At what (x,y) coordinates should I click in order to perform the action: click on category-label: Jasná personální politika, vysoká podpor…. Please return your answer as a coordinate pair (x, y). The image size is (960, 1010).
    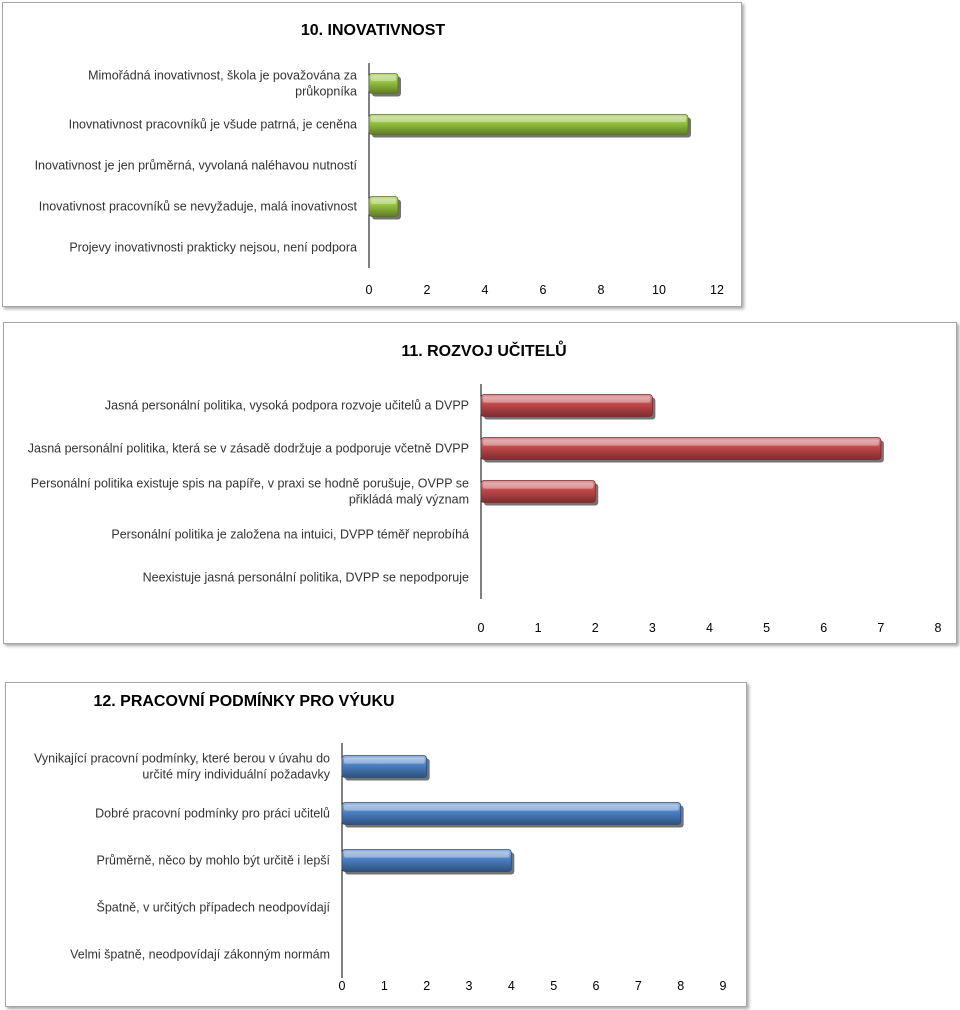
    Looking at the image, I should click on (287, 406).